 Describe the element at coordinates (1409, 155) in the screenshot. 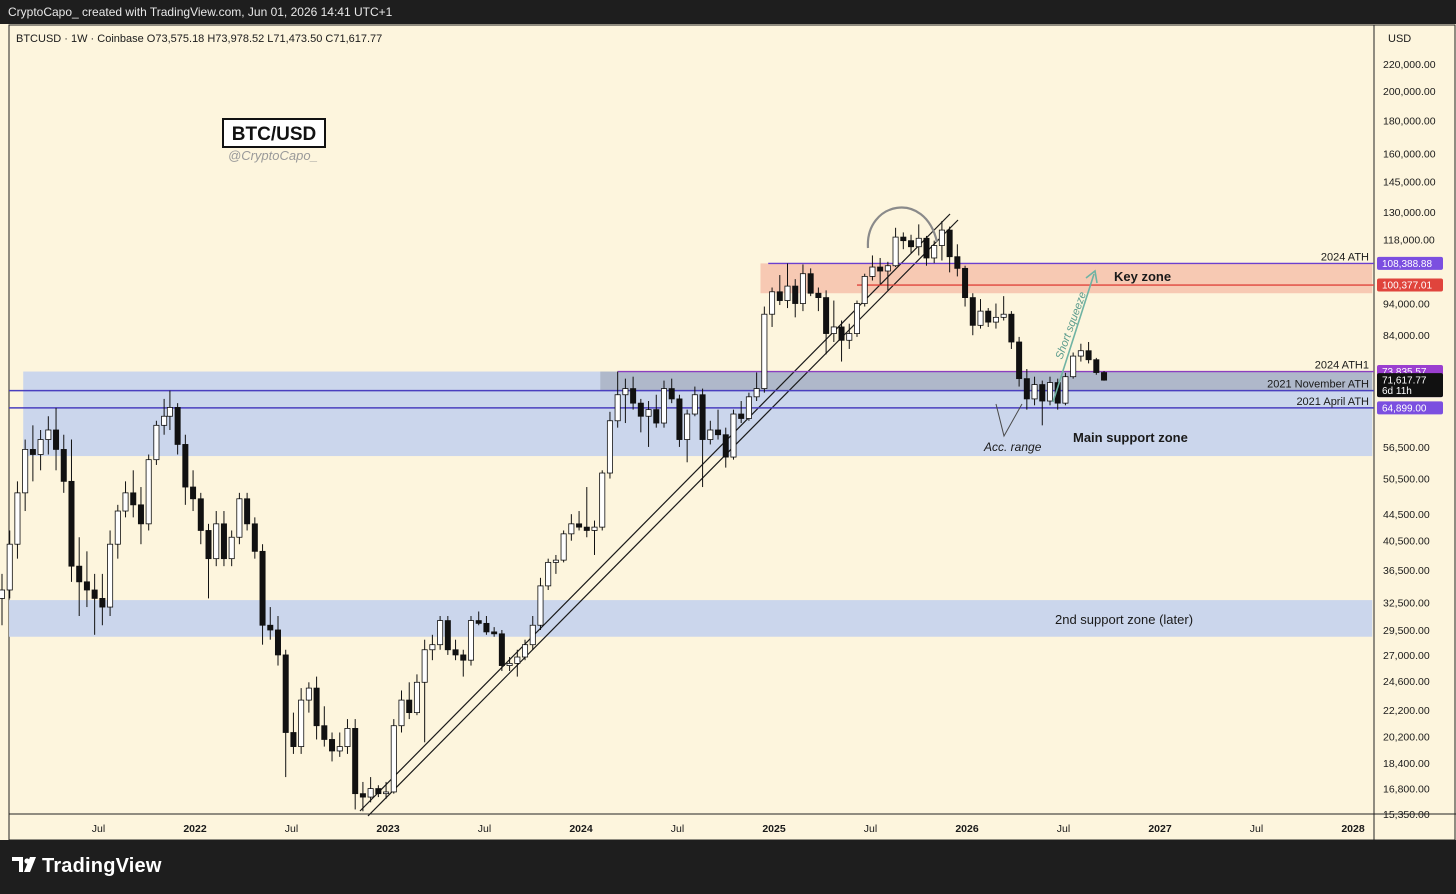

I see `price-tick-label: 160,000.00` at that location.